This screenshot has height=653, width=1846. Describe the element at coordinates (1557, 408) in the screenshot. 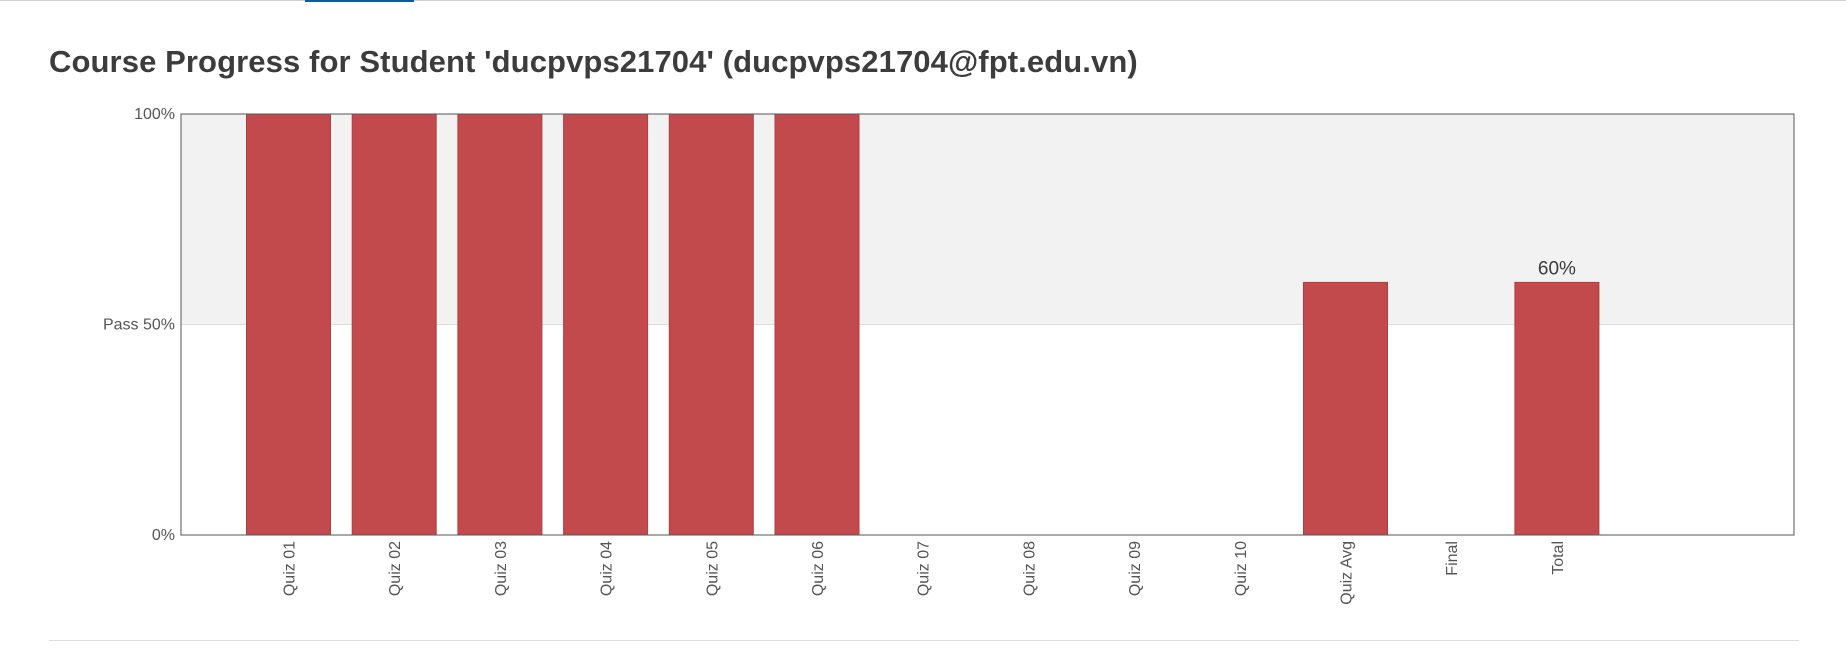

I see `bar-total` at that location.